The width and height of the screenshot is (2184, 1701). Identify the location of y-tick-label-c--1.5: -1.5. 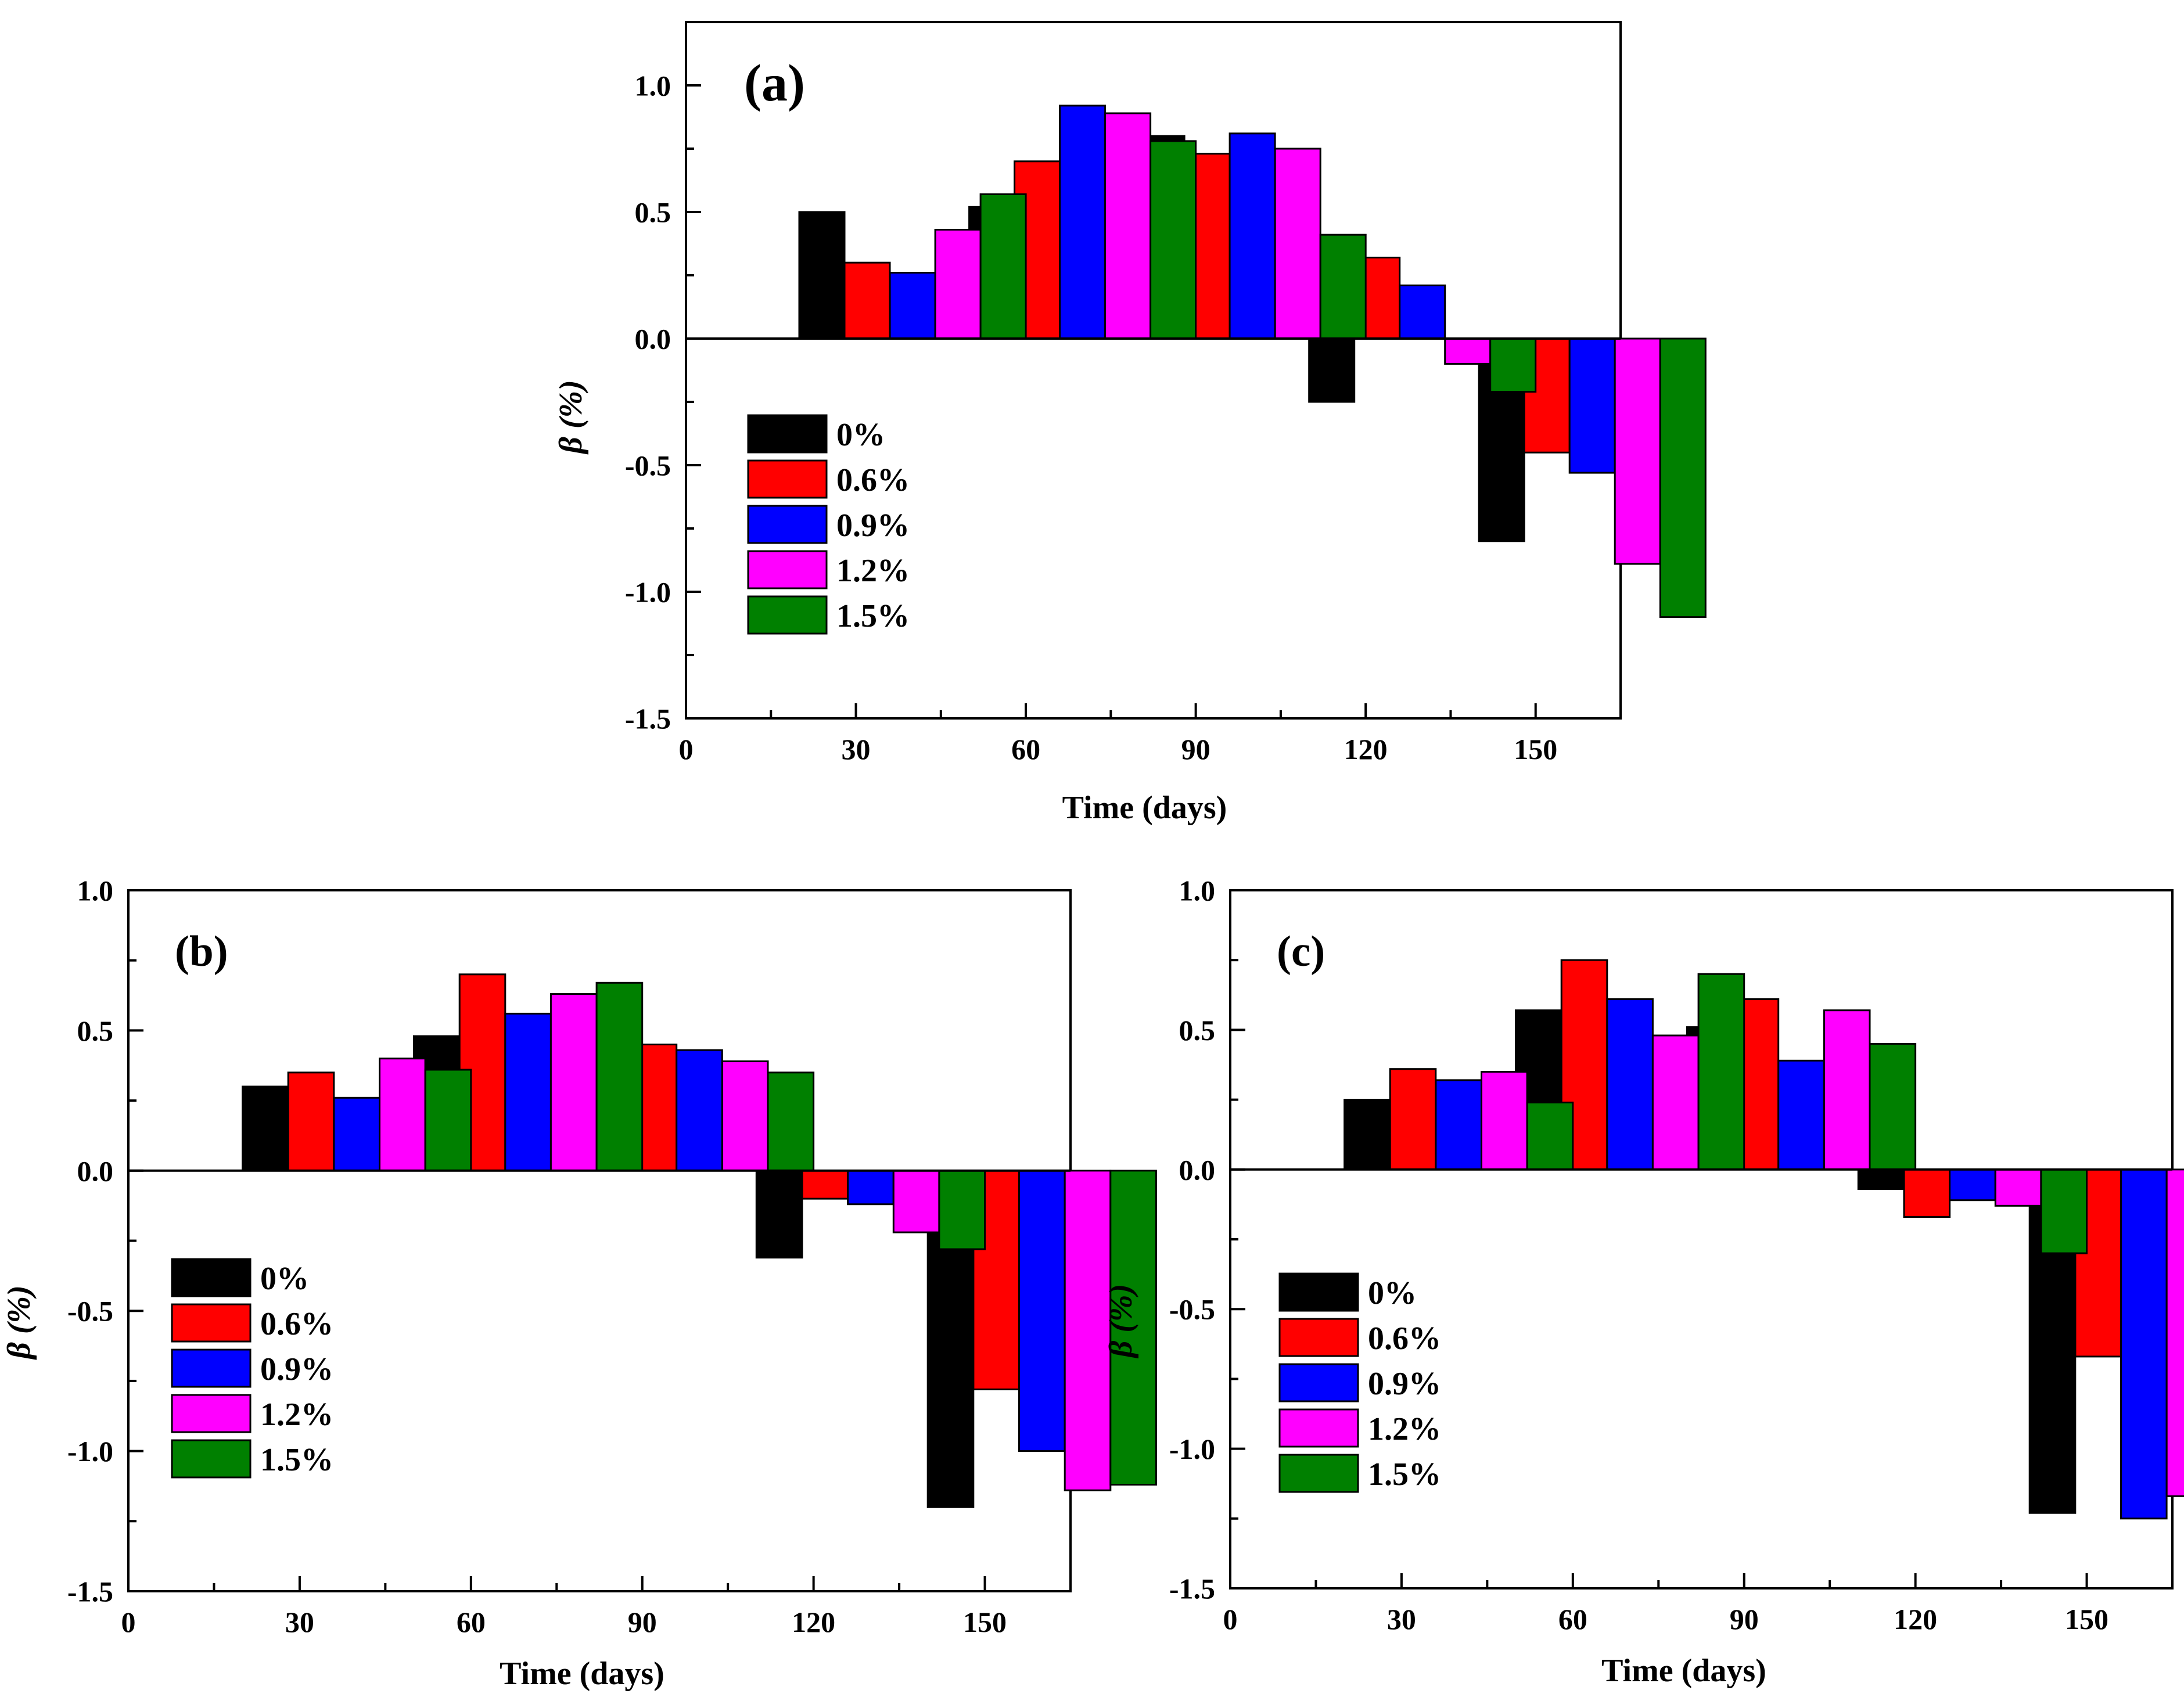
(1192, 1589).